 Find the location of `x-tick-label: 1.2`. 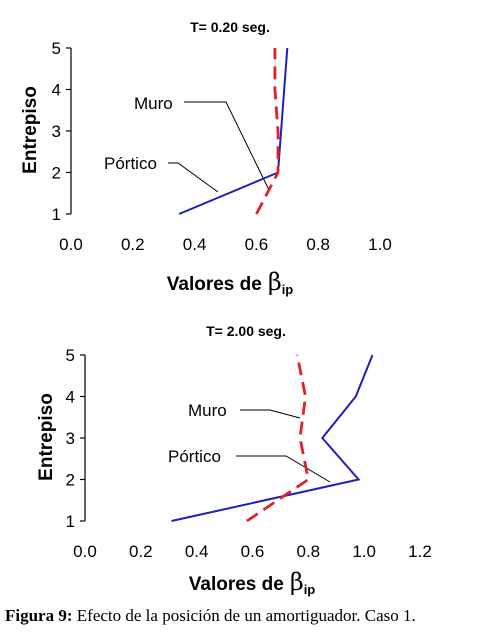

x-tick-label: 1.2 is located at coordinates (420, 551).